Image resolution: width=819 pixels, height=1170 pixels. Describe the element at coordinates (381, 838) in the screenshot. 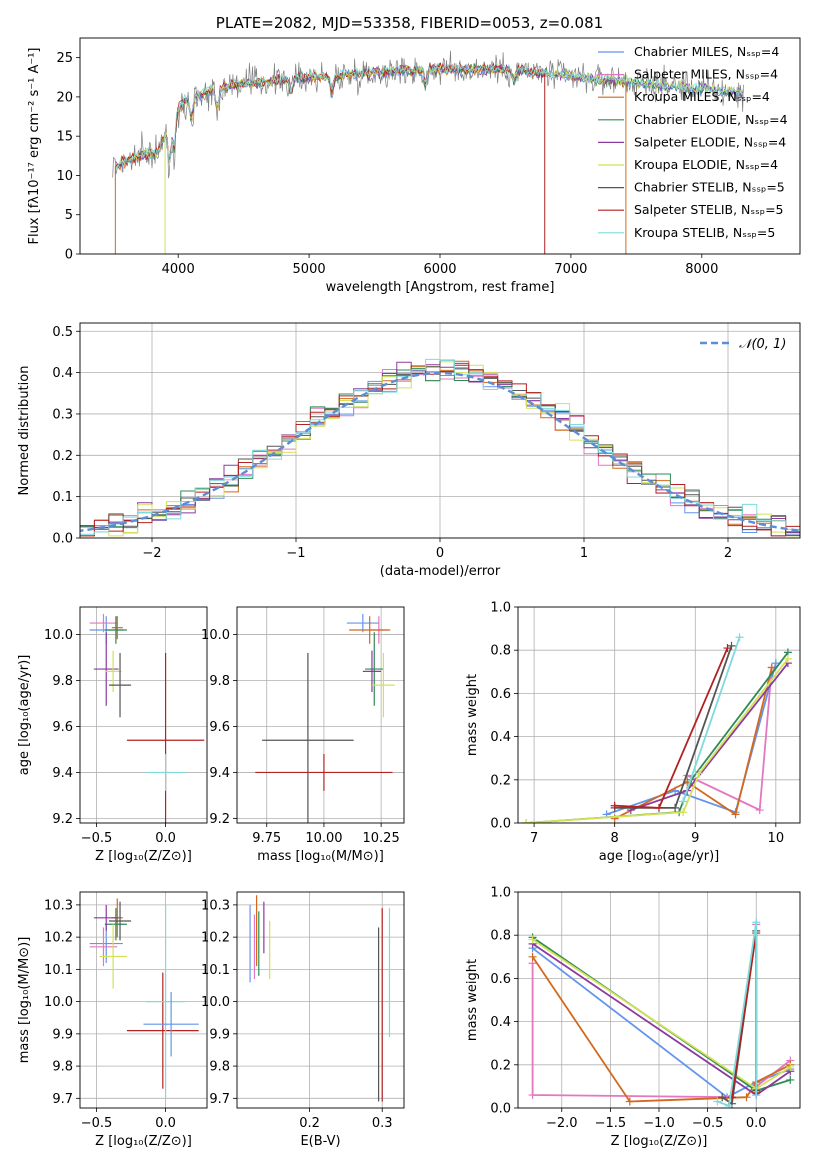

I see `x-tick-label: 10.25` at that location.